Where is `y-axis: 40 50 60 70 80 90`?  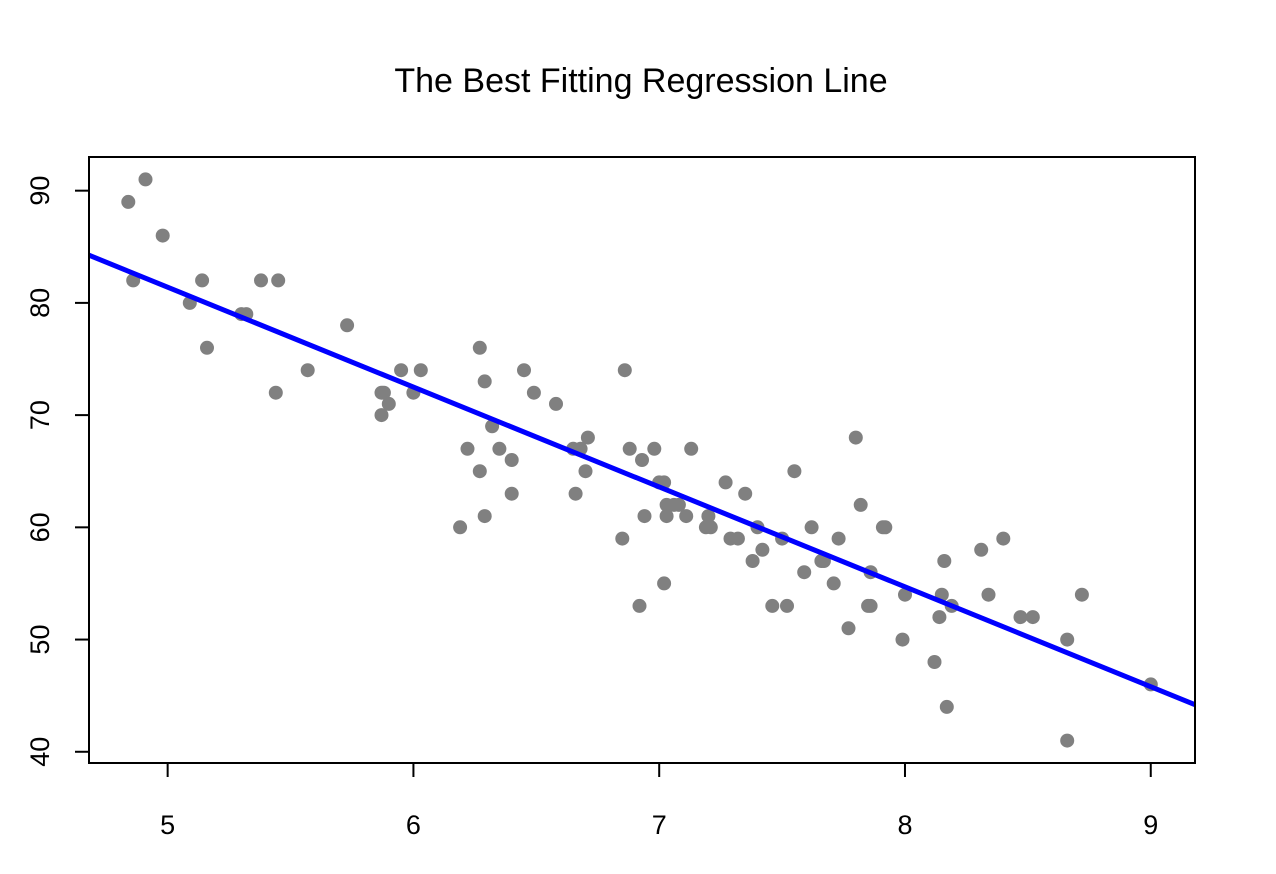 y-axis: 40 50 60 70 80 90 is located at coordinates (57, 471).